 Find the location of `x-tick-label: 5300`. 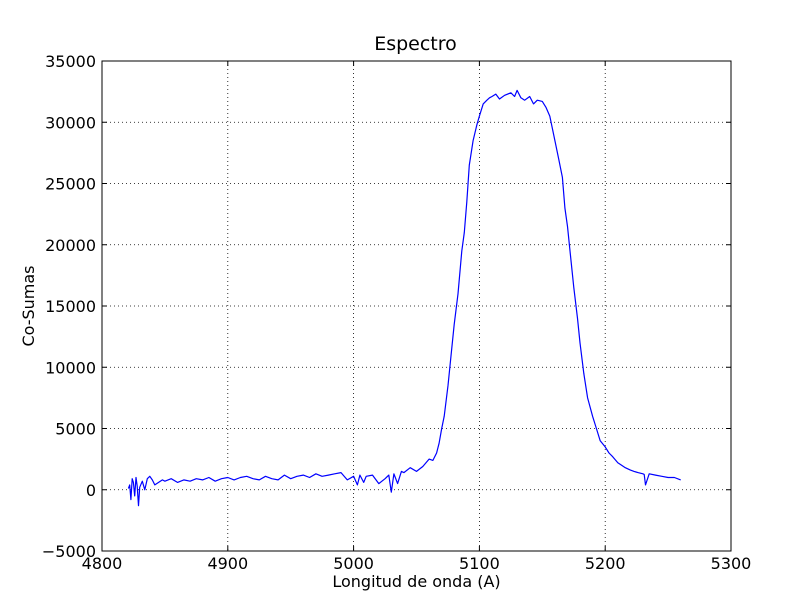

x-tick-label: 5300 is located at coordinates (731, 563).